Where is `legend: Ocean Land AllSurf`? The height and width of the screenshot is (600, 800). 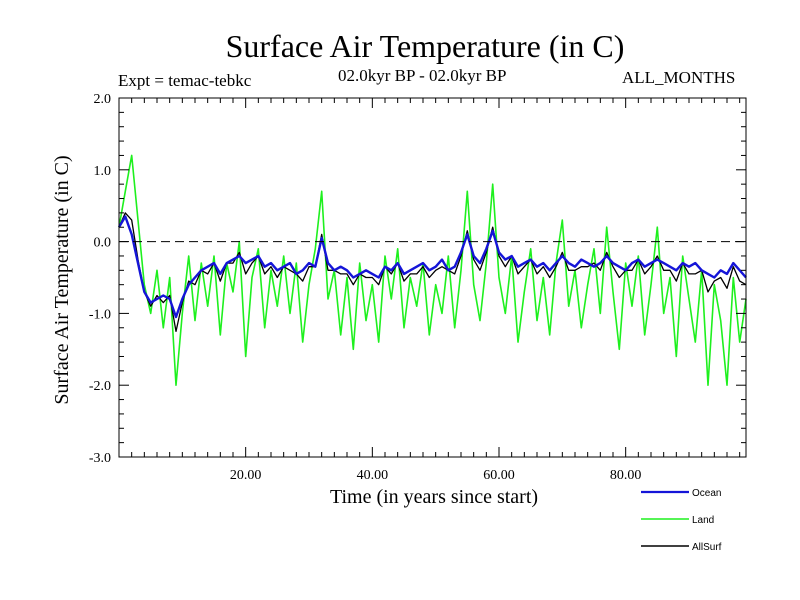 legend: Ocean Land AllSurf is located at coordinates (681, 520).